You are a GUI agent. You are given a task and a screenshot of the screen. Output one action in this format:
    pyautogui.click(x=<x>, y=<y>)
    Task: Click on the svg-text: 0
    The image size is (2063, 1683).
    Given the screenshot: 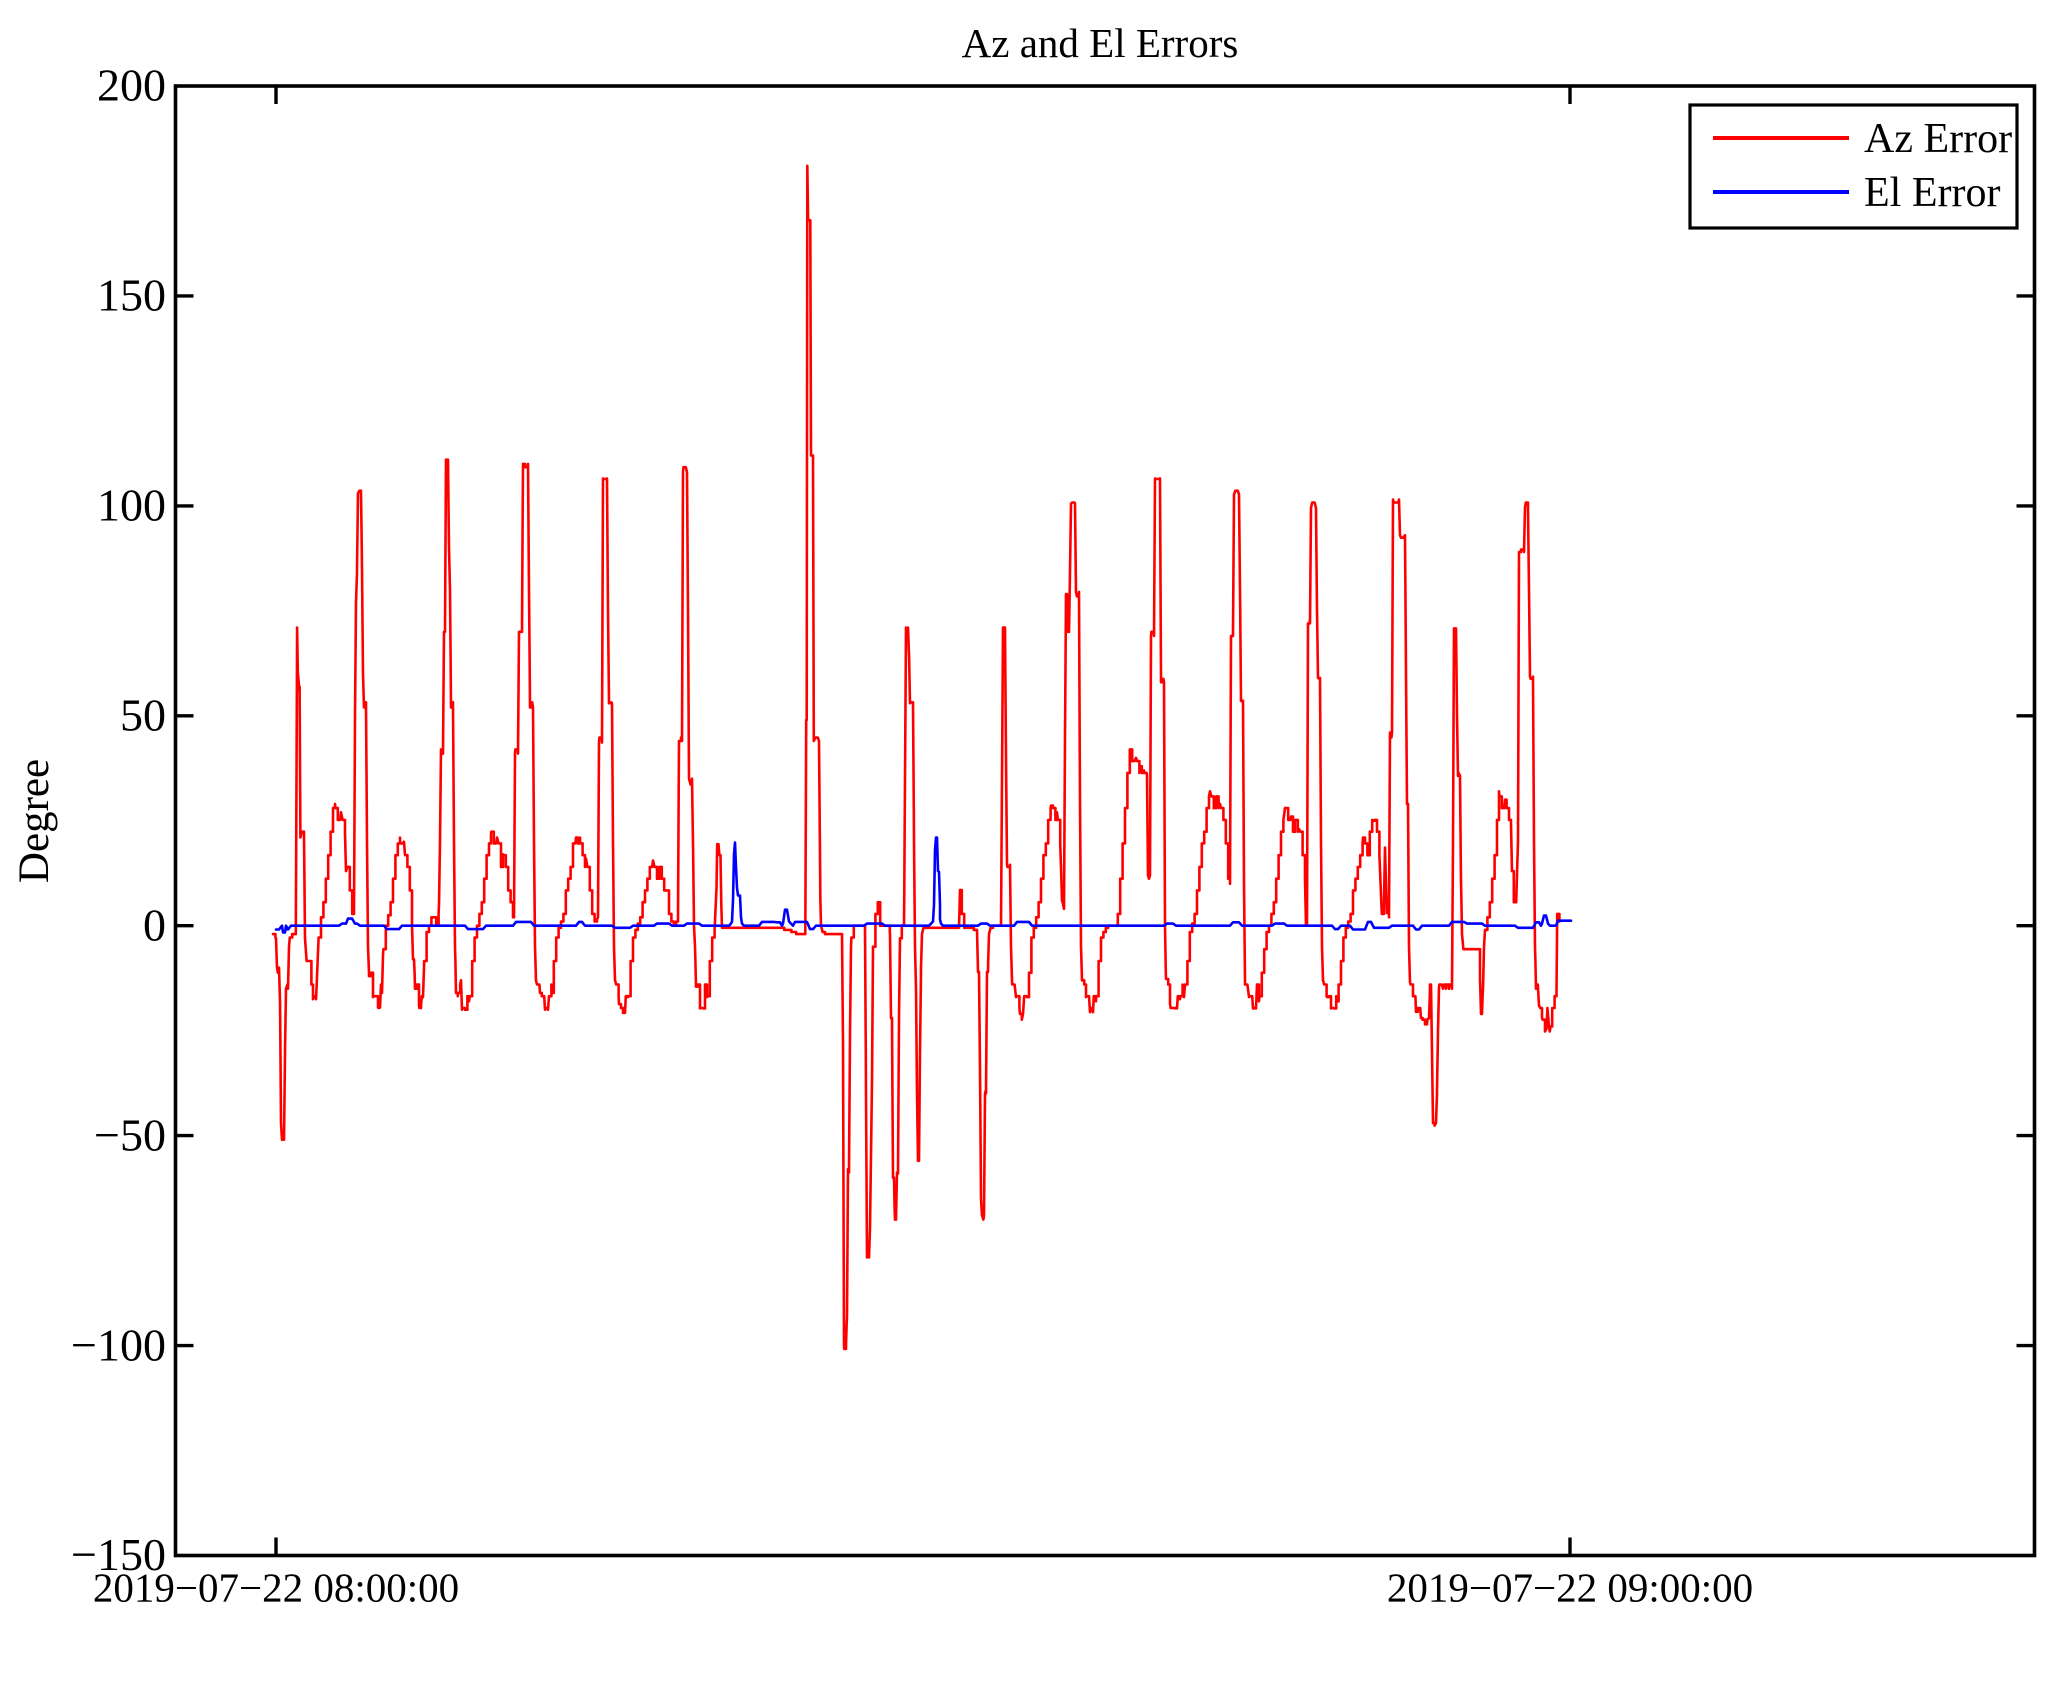 What is the action you would take?
    pyautogui.click(x=154, y=924)
    